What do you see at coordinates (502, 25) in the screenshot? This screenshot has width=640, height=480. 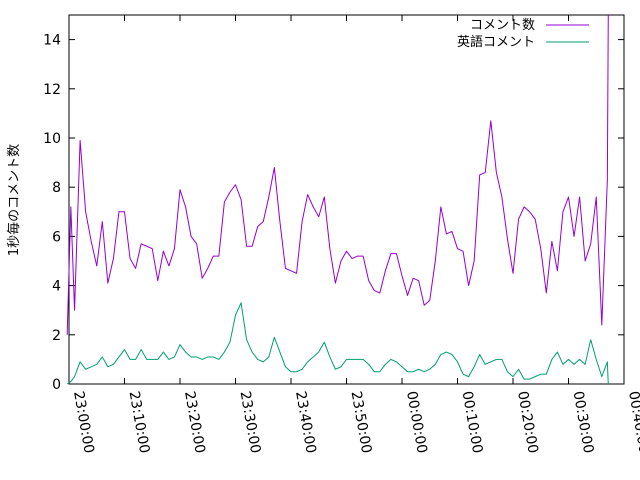 I see `legend-label-0: コメント数` at bounding box center [502, 25].